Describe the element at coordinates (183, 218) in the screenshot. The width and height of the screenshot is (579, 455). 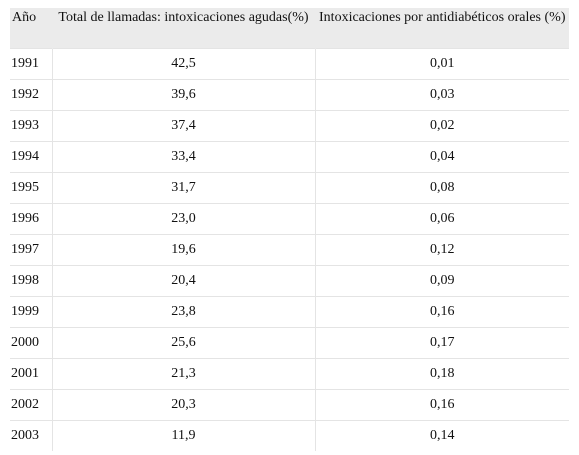
I see `cell-total-calls: 23,0` at that location.